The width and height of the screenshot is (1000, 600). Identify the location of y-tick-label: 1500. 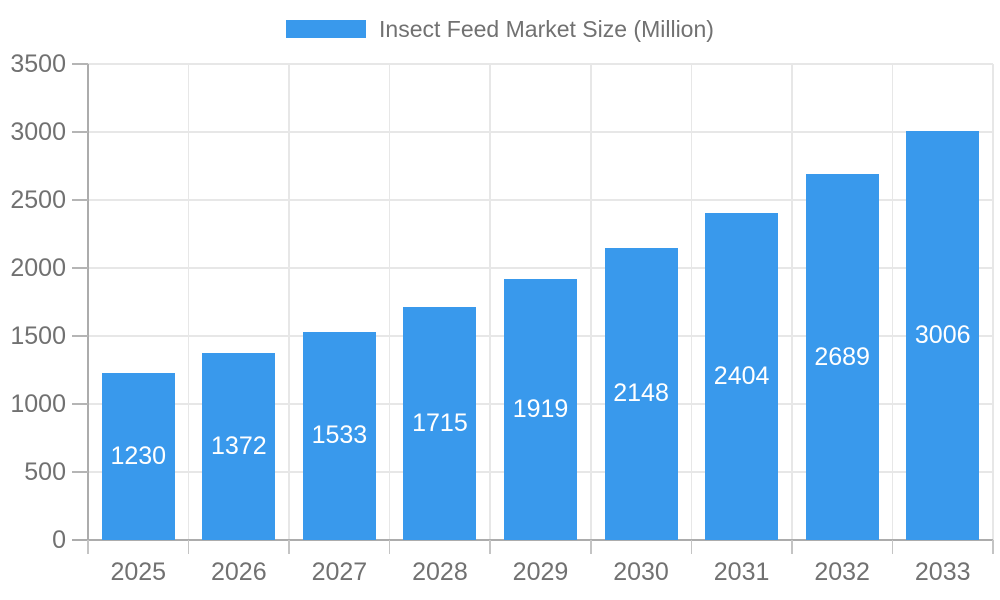
(38, 336).